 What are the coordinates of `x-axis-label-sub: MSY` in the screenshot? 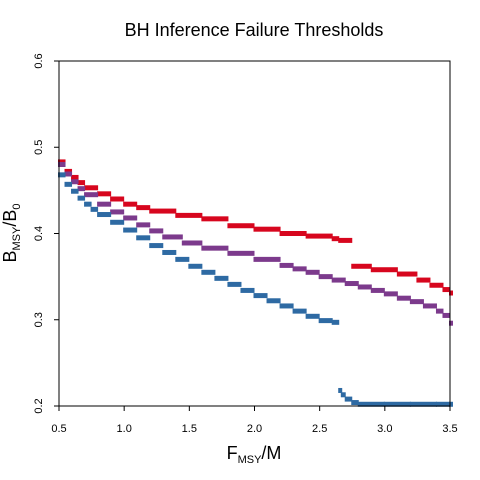 It's located at (250, 460).